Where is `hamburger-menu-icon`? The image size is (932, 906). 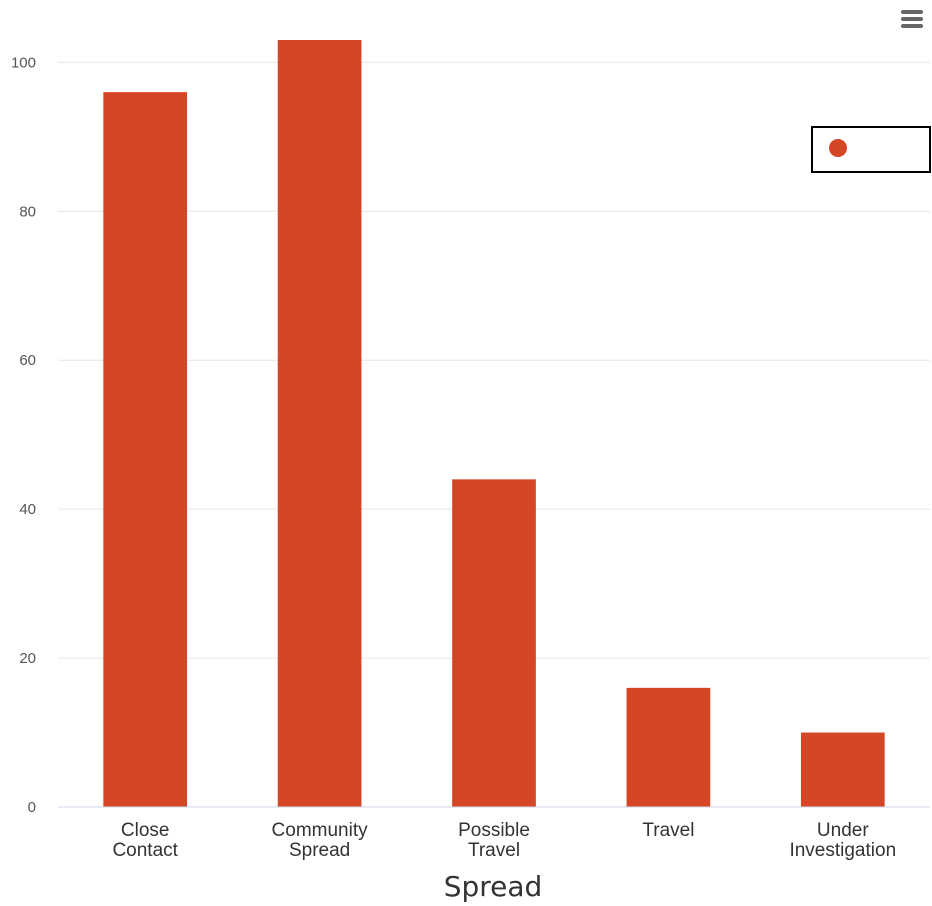 hamburger-menu-icon is located at coordinates (912, 18).